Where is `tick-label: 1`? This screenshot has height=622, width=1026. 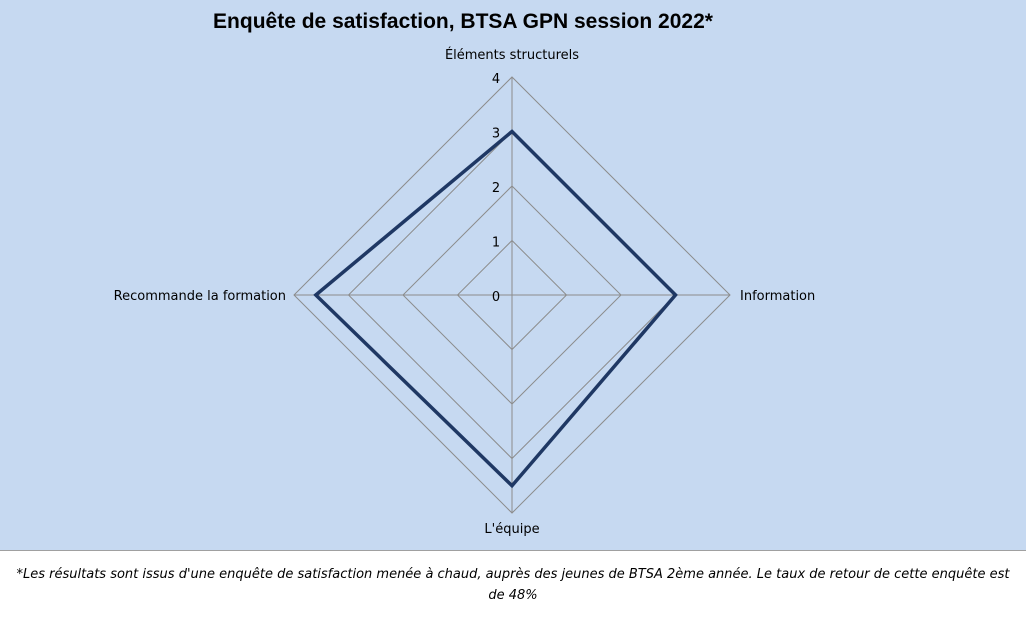
tick-label: 1 is located at coordinates (496, 243).